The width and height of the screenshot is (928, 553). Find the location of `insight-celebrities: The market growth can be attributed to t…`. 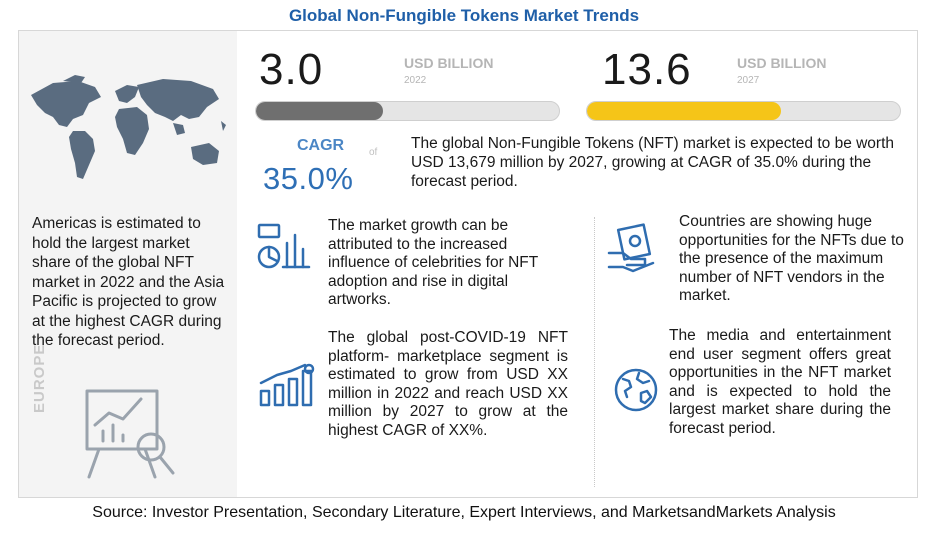

insight-celebrities: The market growth can be attributed to t… is located at coordinates (433, 262).